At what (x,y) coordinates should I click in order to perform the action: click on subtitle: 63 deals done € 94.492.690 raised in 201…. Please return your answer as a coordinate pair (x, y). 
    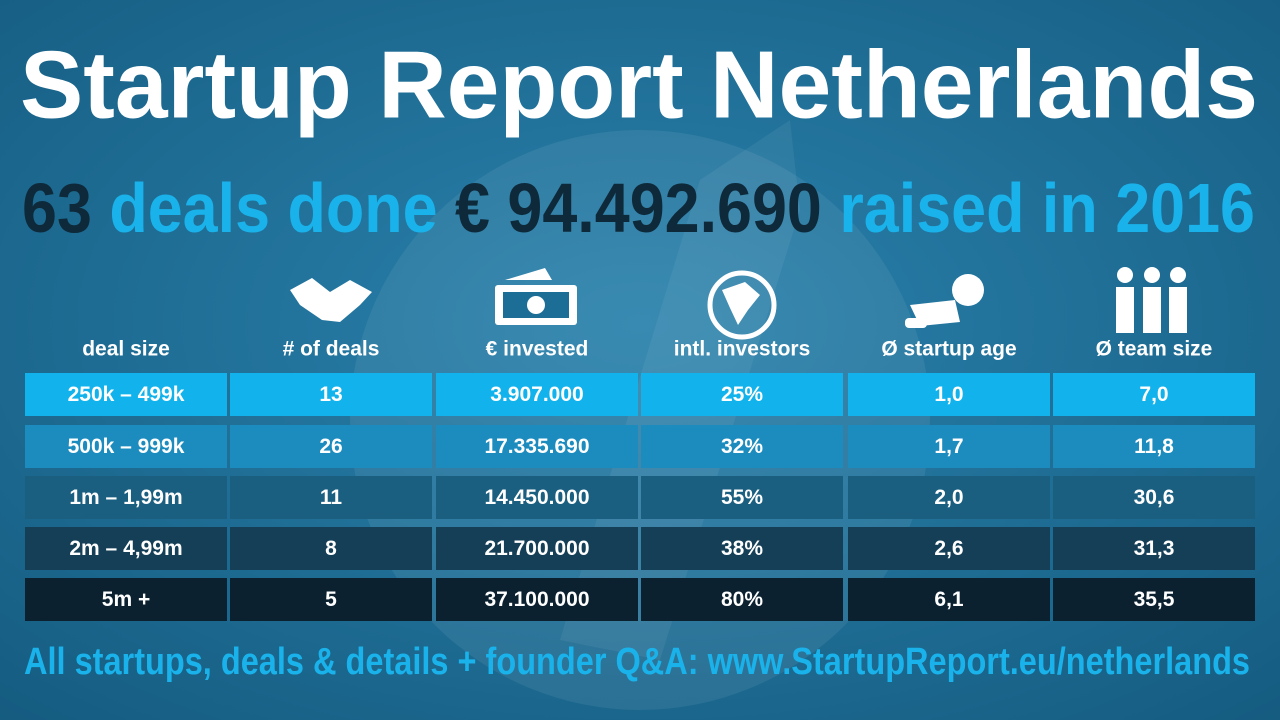
    Looking at the image, I should click on (638, 208).